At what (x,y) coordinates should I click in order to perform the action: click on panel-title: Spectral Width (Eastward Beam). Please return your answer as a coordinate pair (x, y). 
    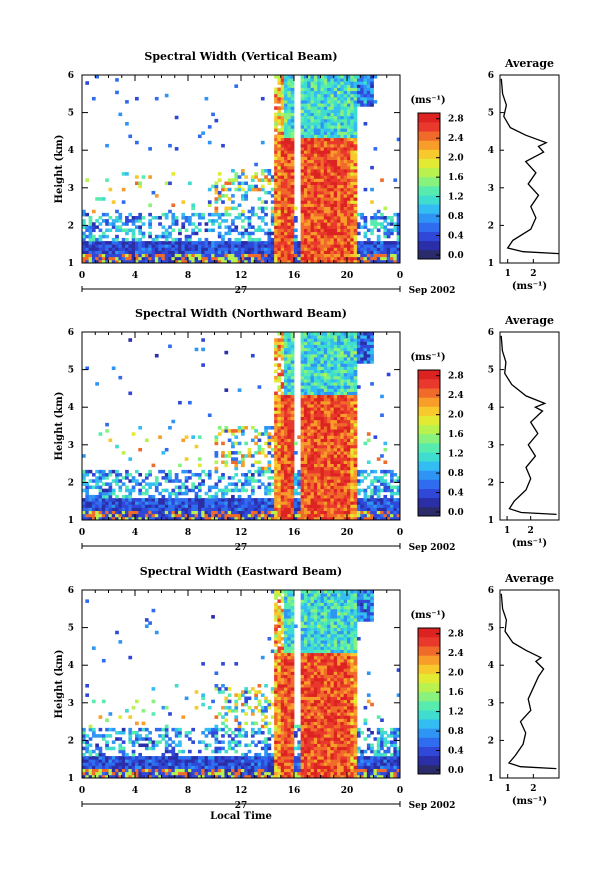
    Looking at the image, I should click on (241, 571).